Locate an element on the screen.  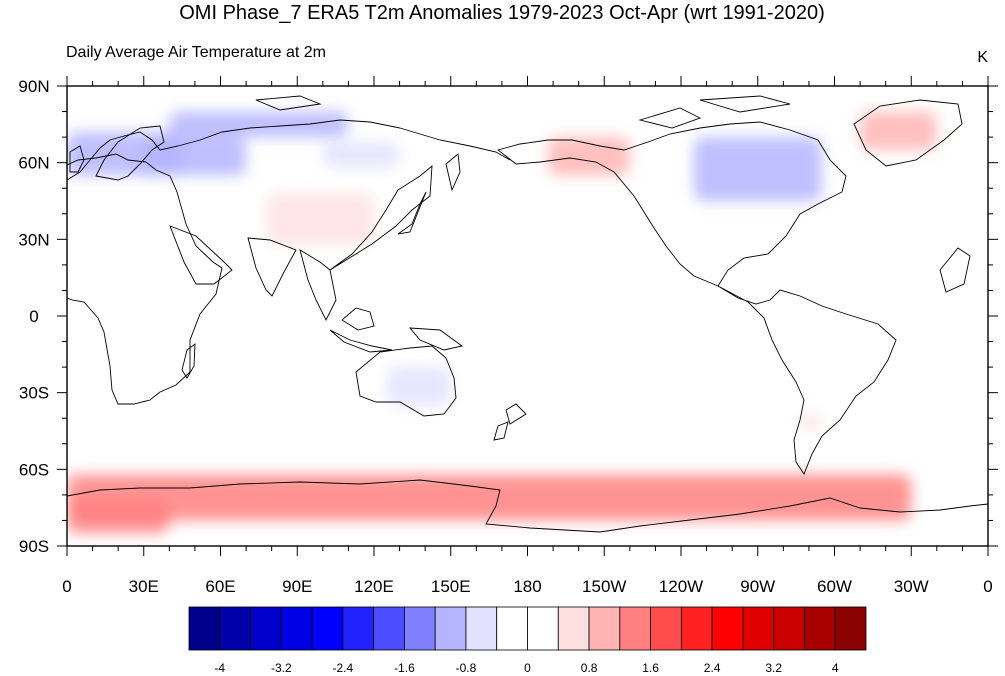
colorbar-label: -2.4 is located at coordinates (343, 668).